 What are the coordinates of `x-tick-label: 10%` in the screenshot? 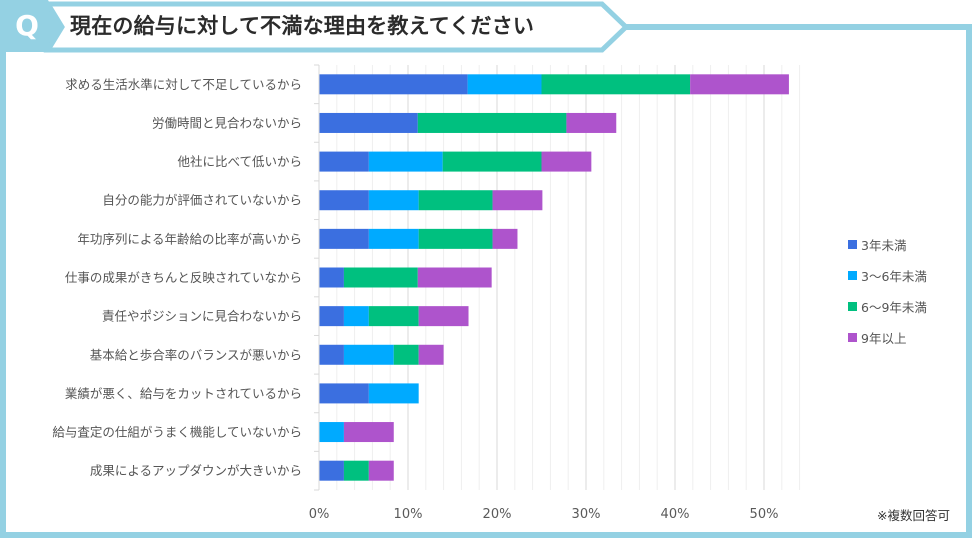 It's located at (408, 514).